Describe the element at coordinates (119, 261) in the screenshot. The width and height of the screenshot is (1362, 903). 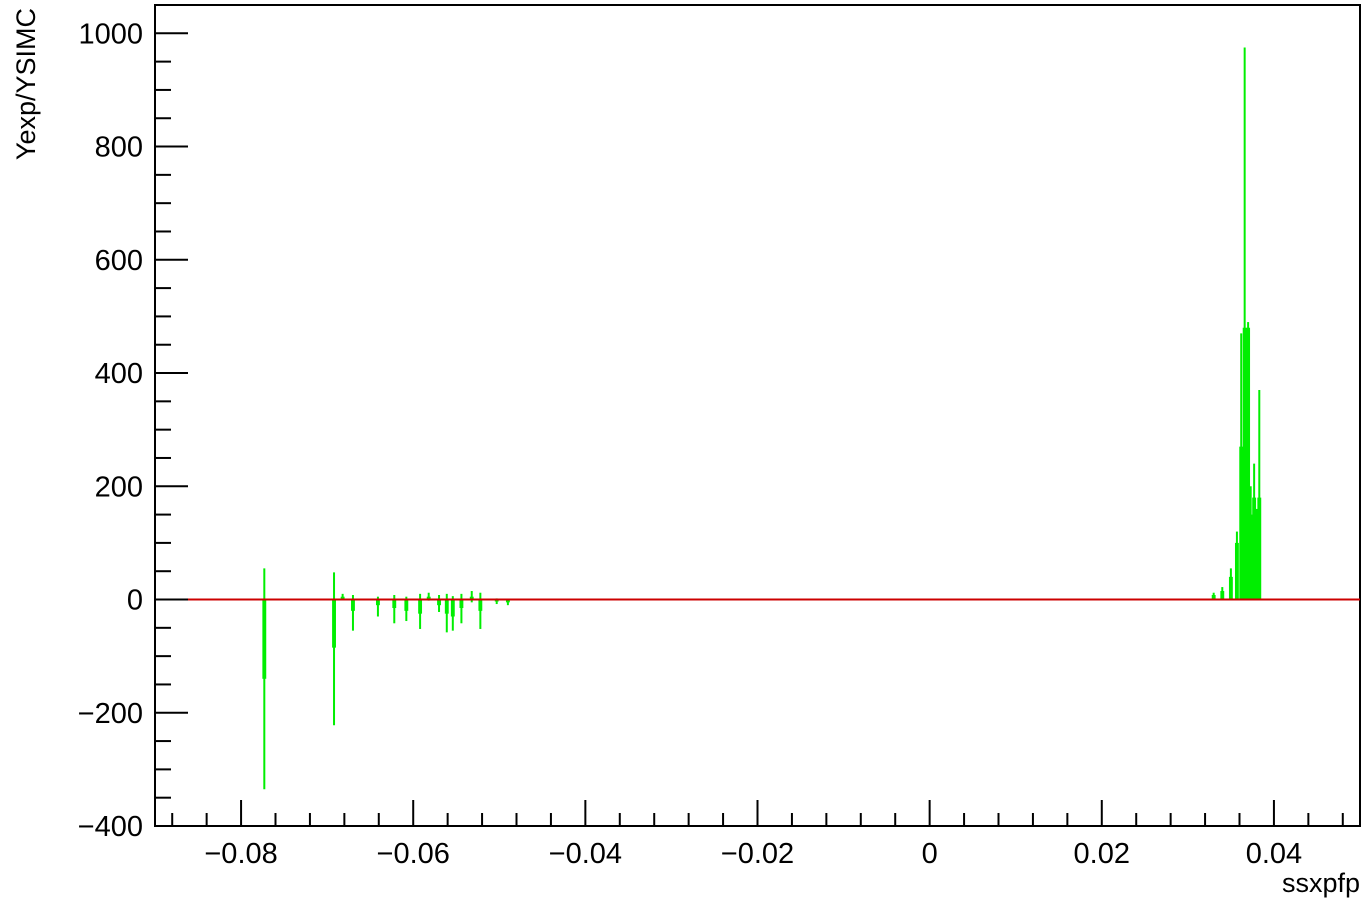
I see `y-tick-label: 600` at that location.